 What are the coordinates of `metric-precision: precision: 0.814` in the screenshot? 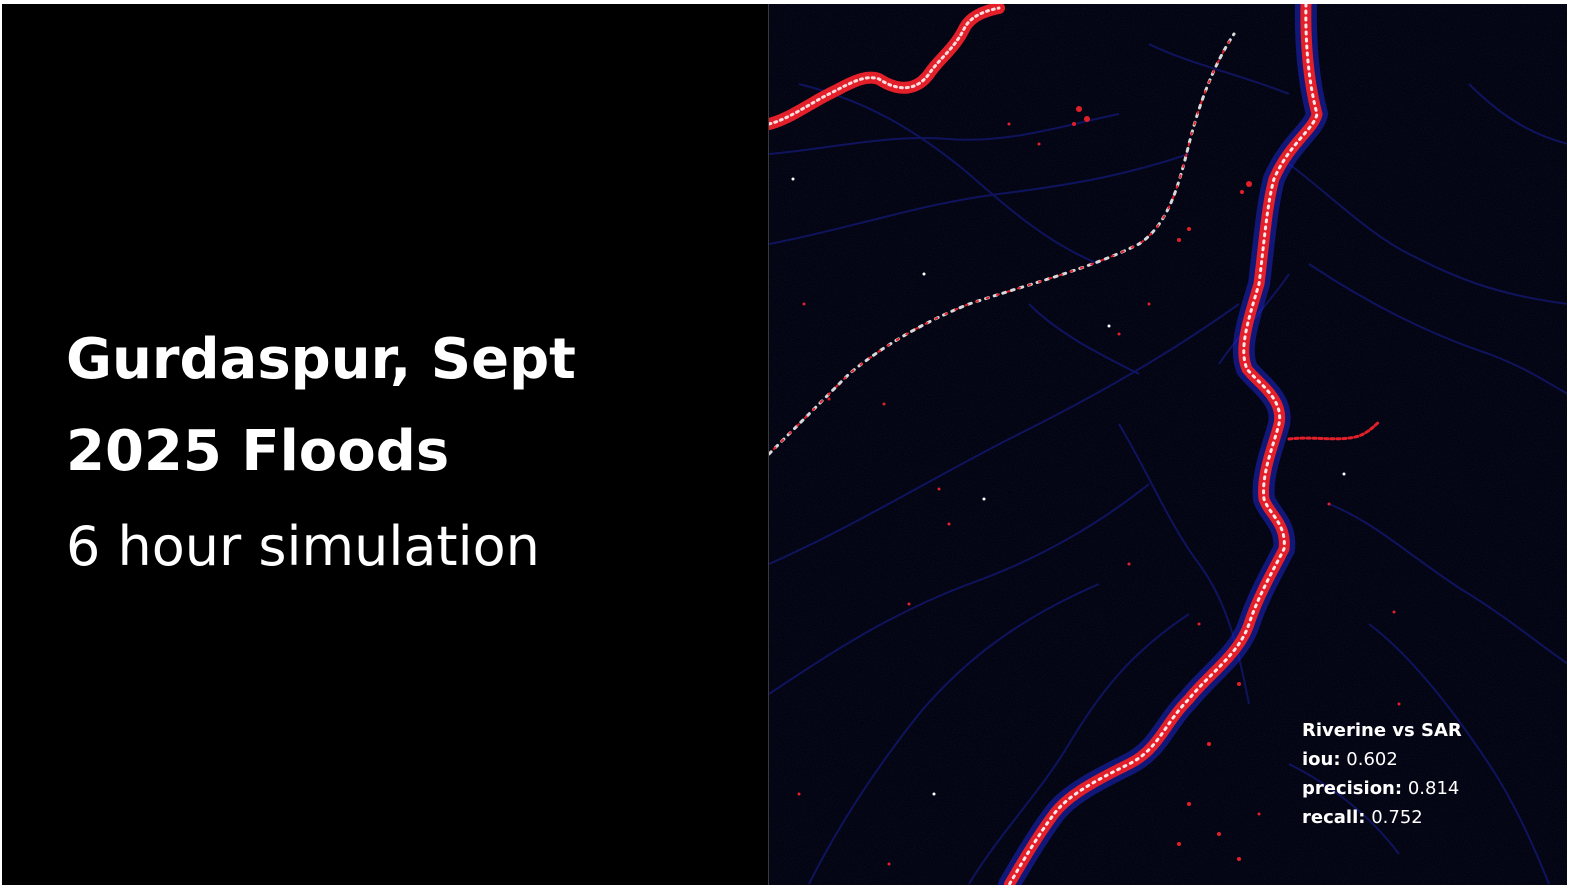 It's located at (1382, 788).